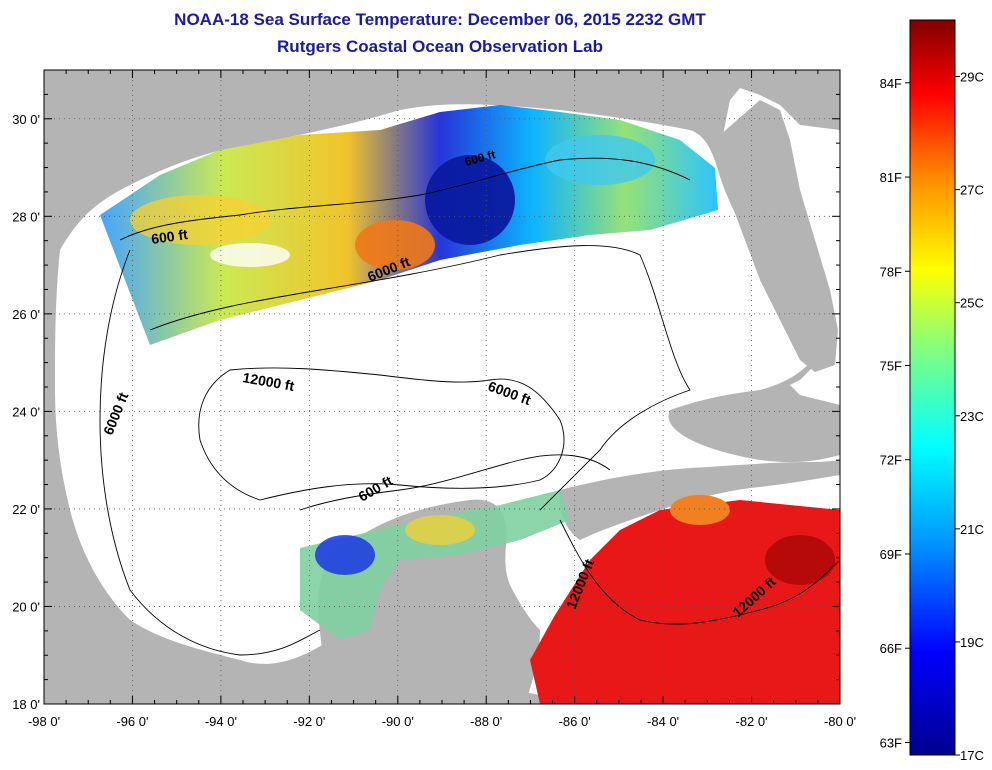 This screenshot has width=992, height=770. What do you see at coordinates (440, 530) in the screenshot?
I see `sst-patch-yellow-south` at bounding box center [440, 530].